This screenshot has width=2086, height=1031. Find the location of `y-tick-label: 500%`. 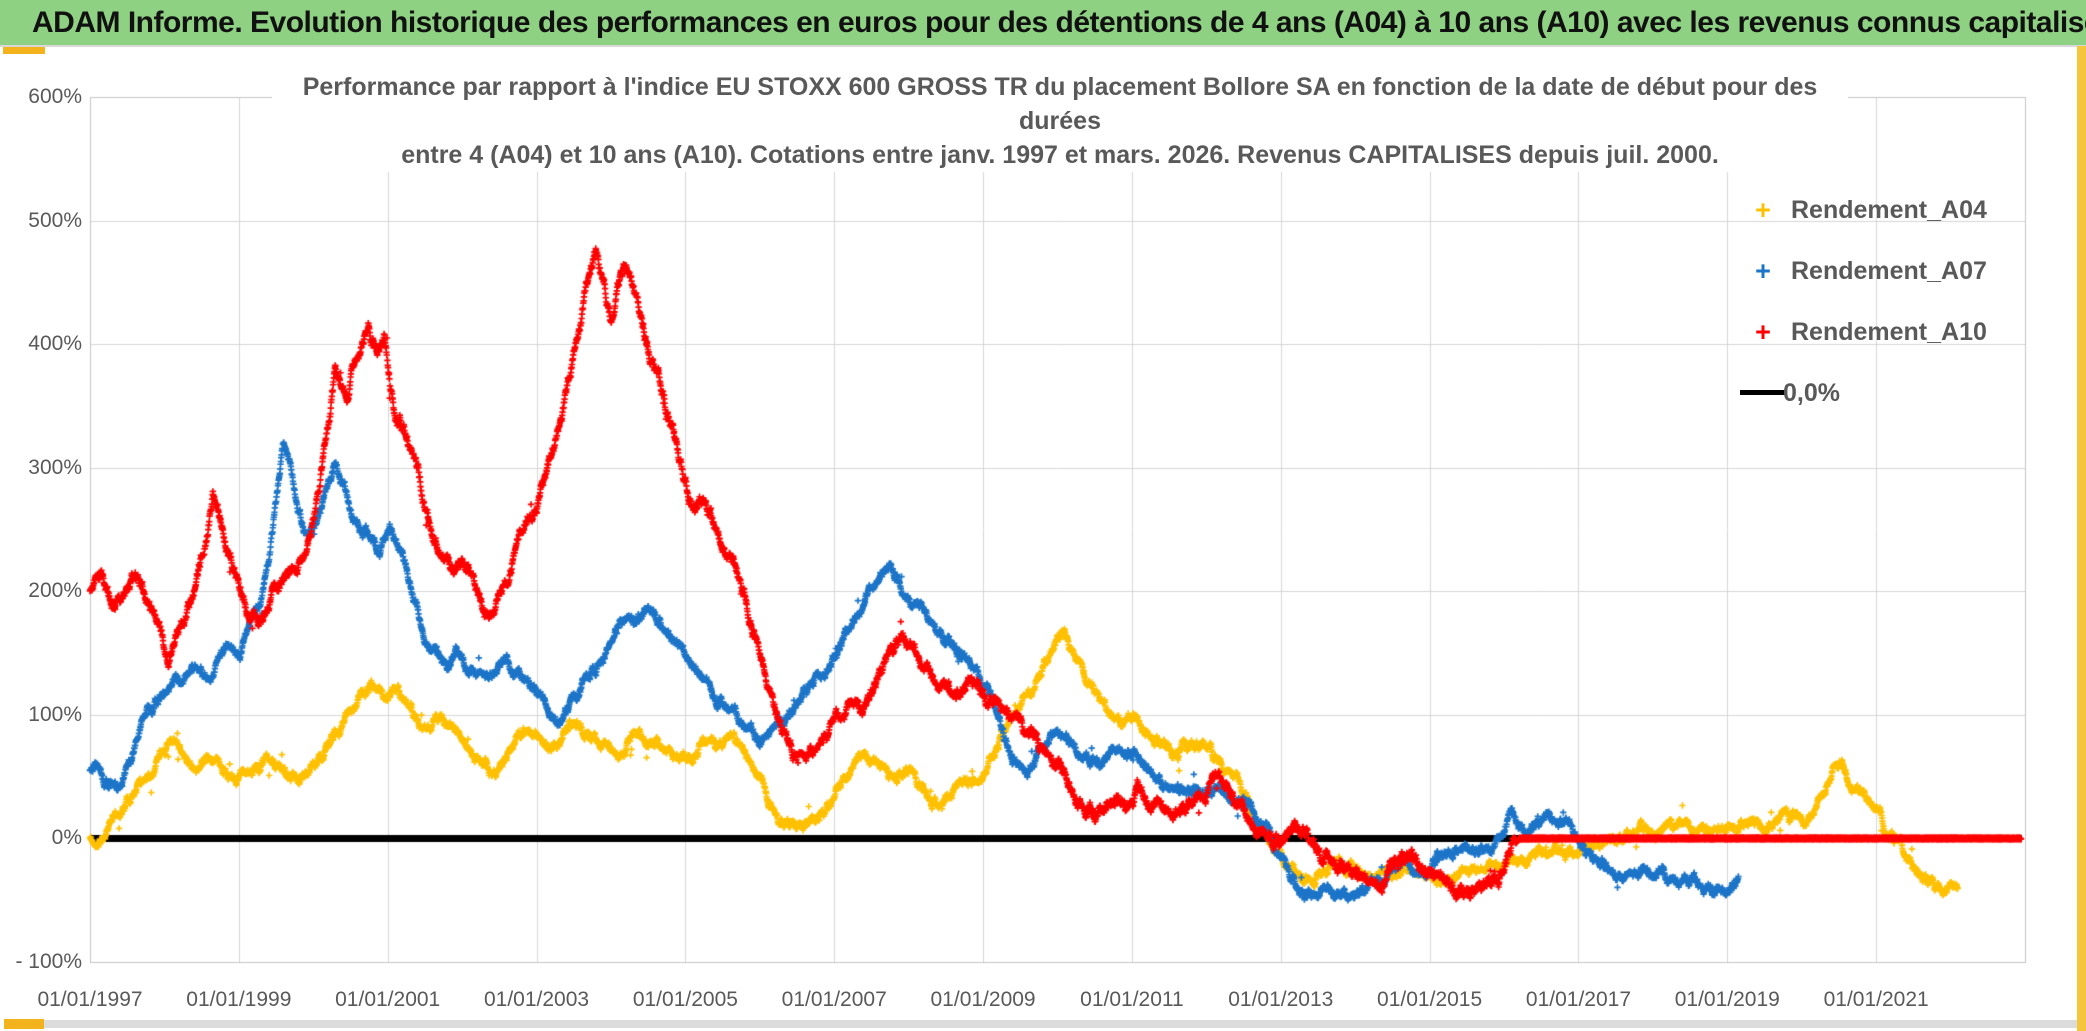

y-tick-label: 500% is located at coordinates (55, 220).